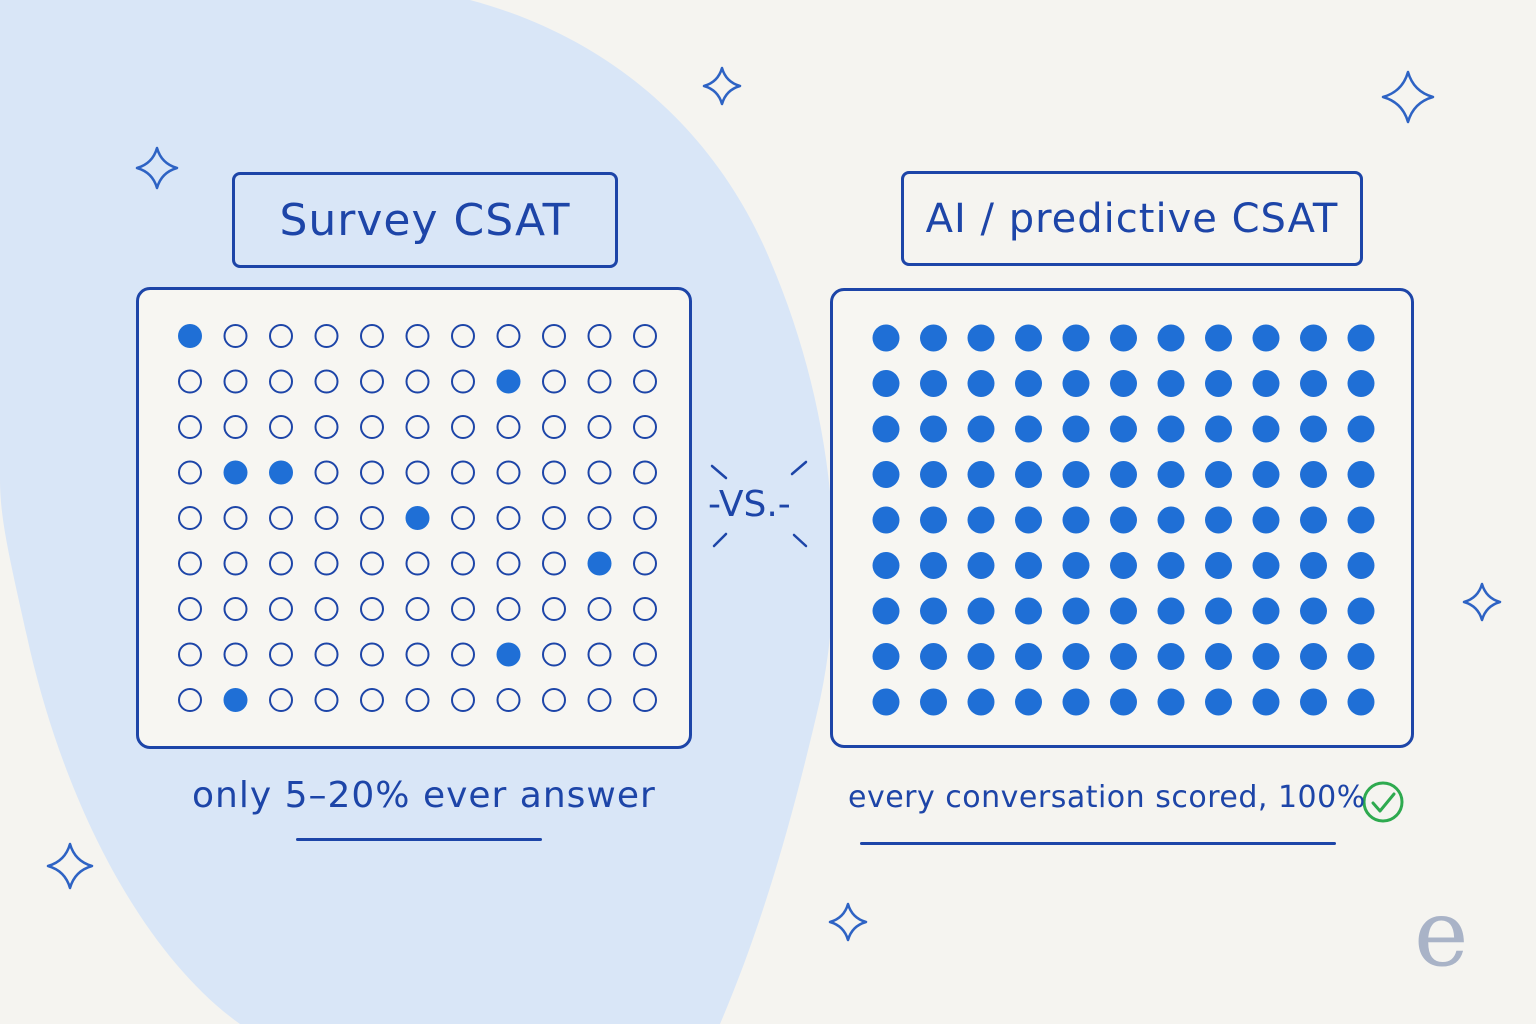  What do you see at coordinates (470, 795) in the screenshot?
I see `survey-caption-highlight: 5–20% ever answer` at bounding box center [470, 795].